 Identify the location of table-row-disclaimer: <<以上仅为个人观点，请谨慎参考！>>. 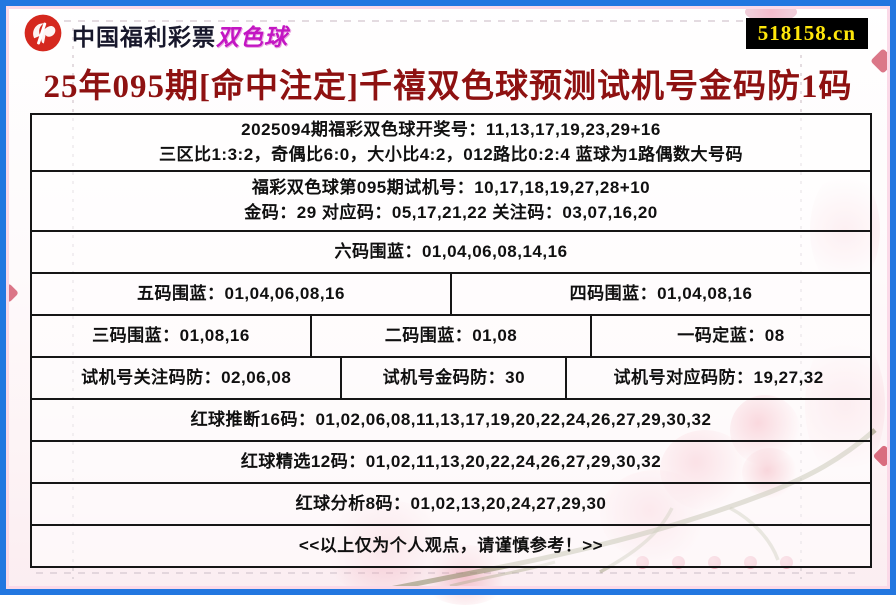
(451, 545).